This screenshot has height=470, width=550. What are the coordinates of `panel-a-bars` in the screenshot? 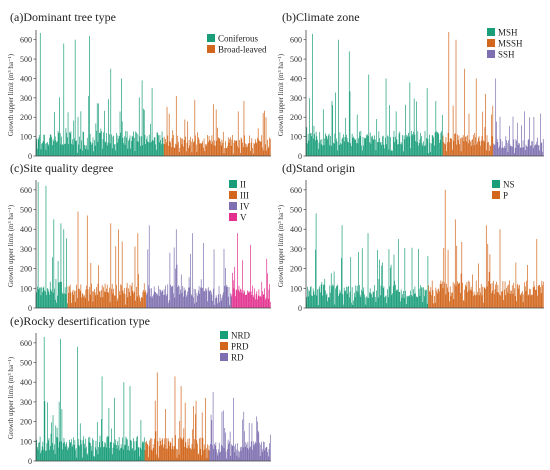 It's located at (153, 94).